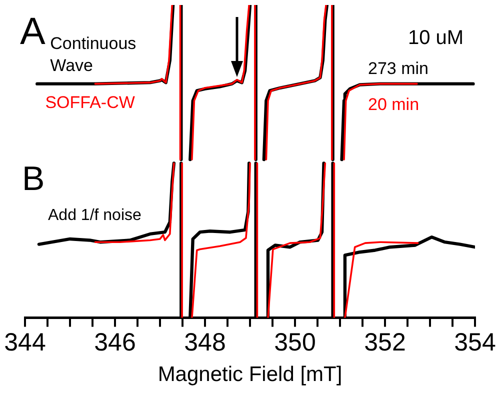 This screenshot has height=396, width=500. Describe the element at coordinates (115, 342) in the screenshot. I see `x-tick-label: 346` at that location.